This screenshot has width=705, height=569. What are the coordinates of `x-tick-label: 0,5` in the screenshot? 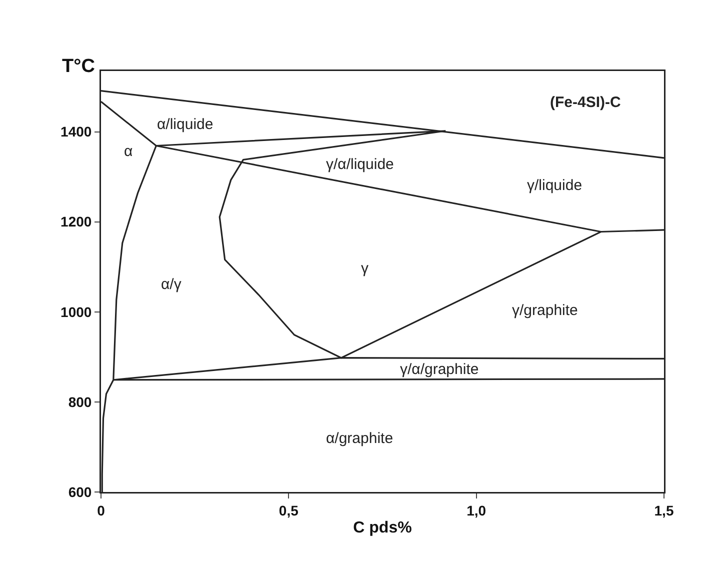 It's located at (288, 510).